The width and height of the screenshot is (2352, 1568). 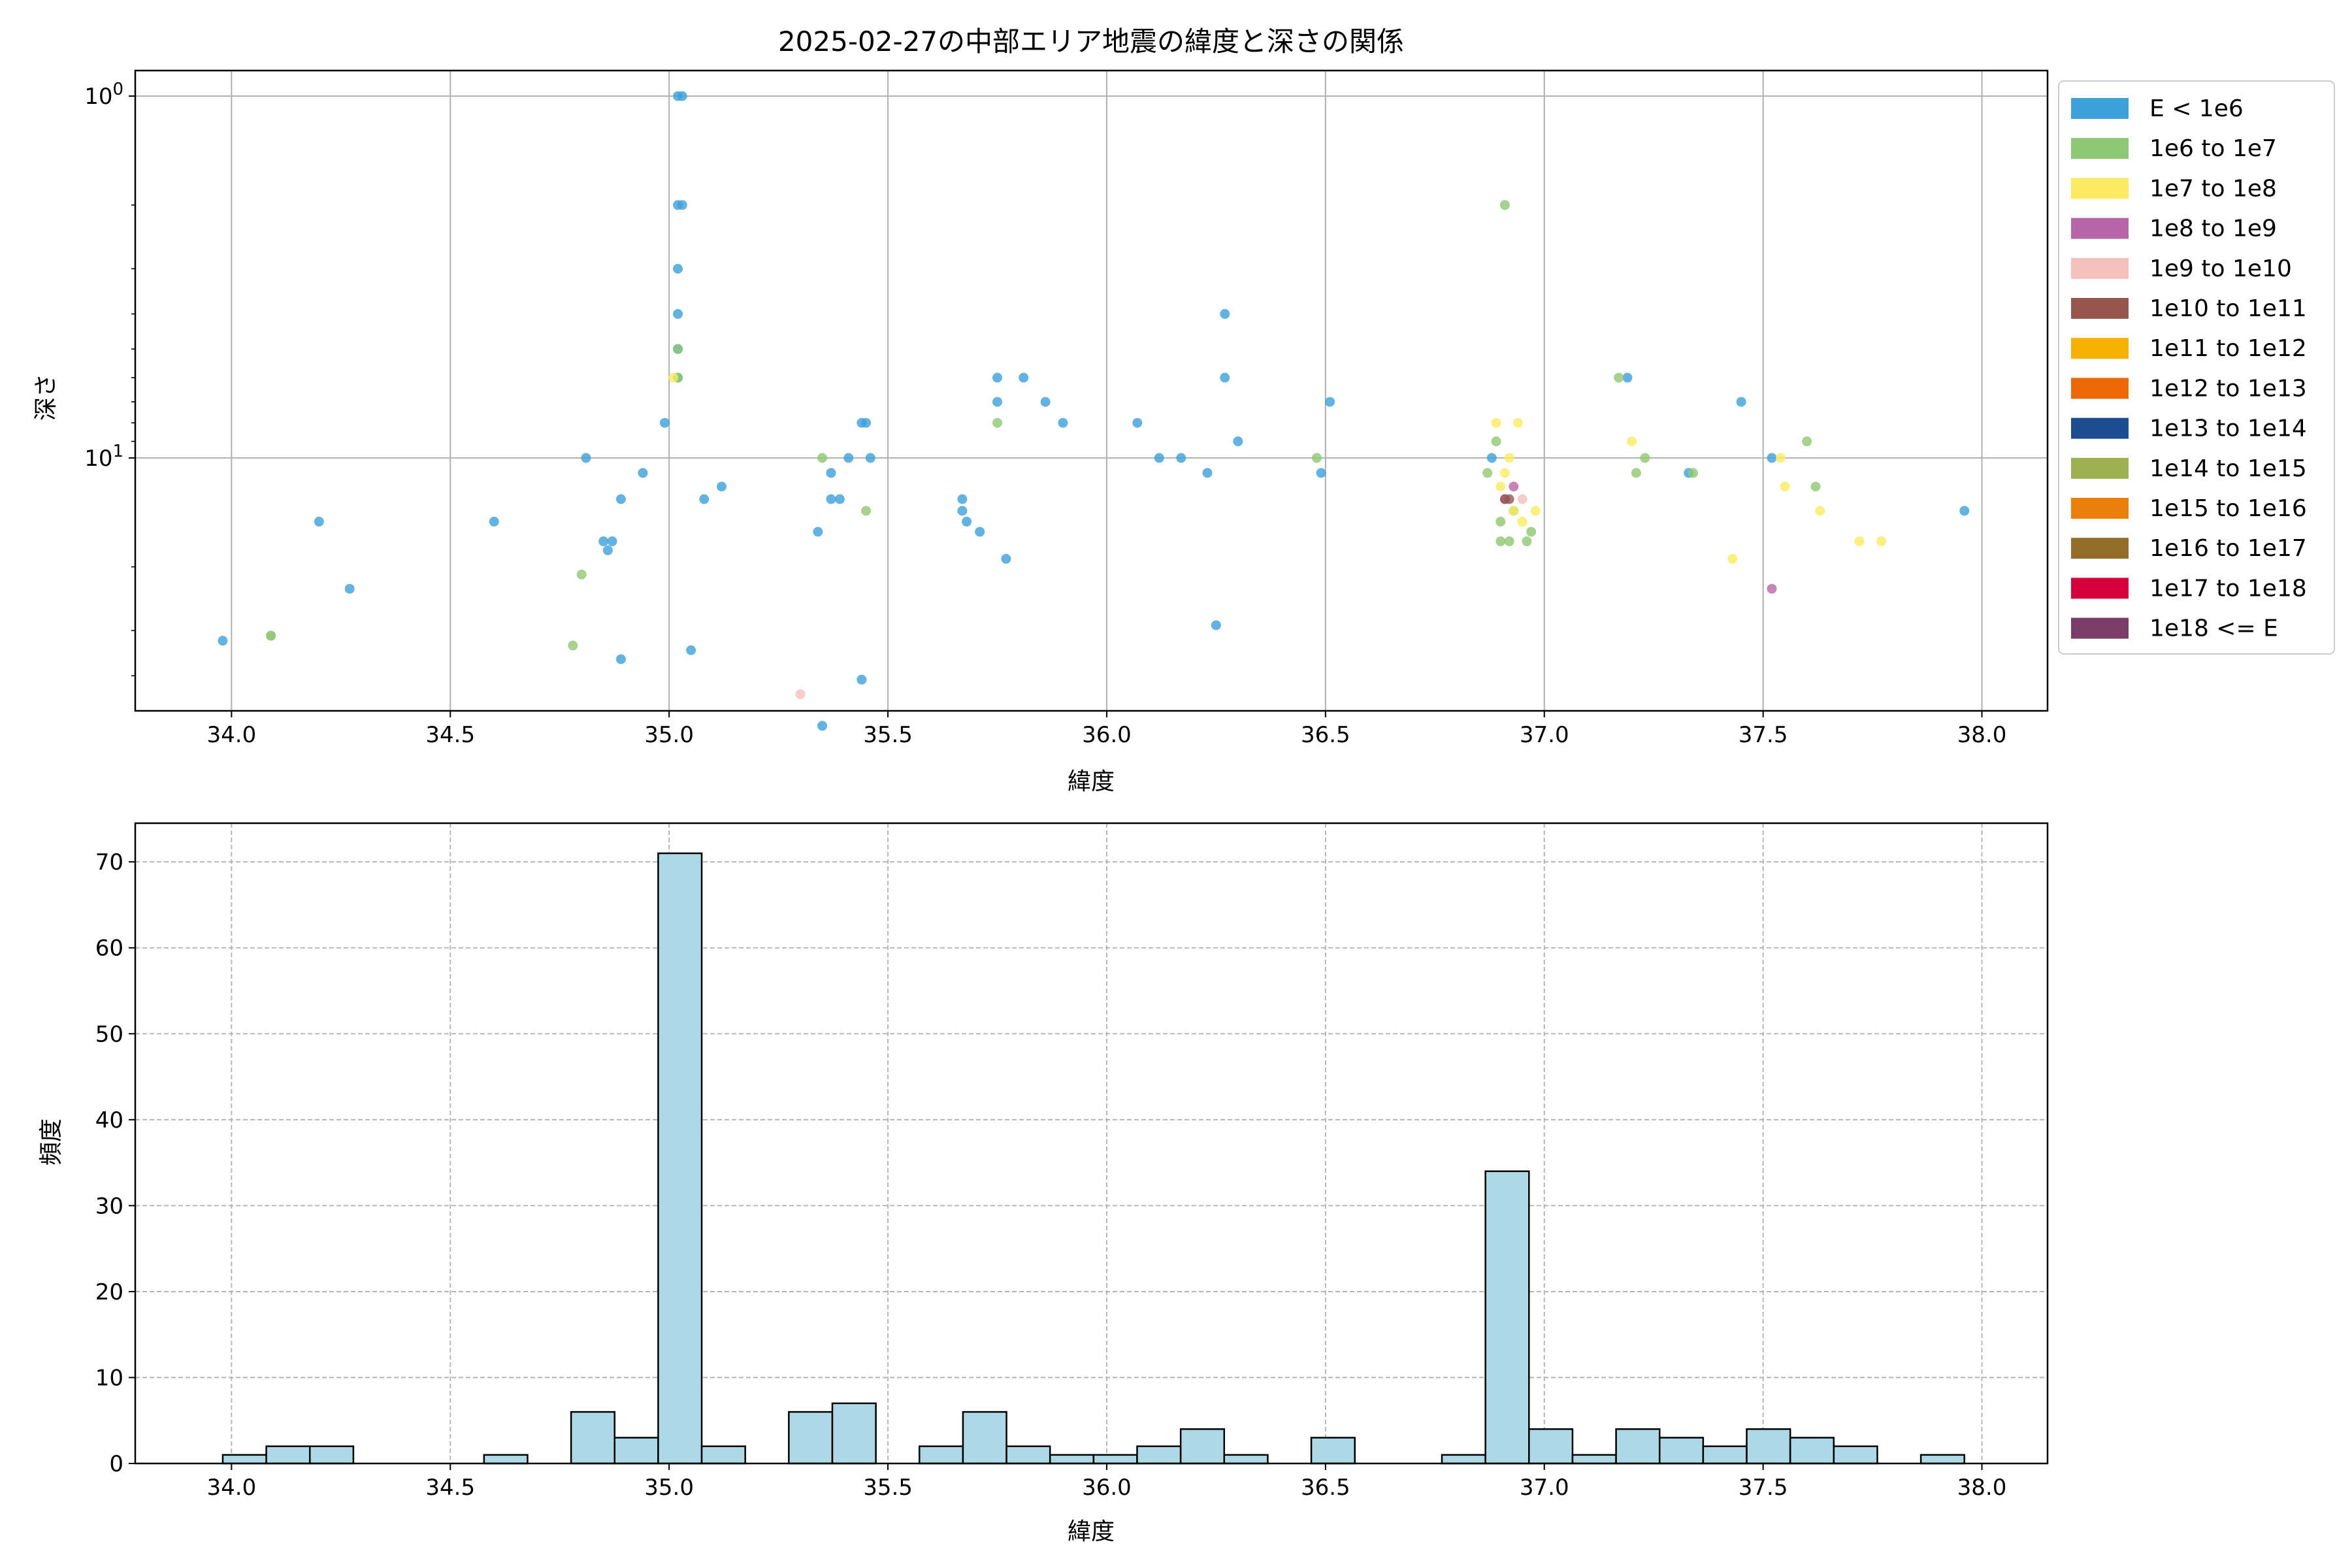 What do you see at coordinates (1325, 1488) in the screenshot?
I see `histogram-x-tick-label: 36.5` at bounding box center [1325, 1488].